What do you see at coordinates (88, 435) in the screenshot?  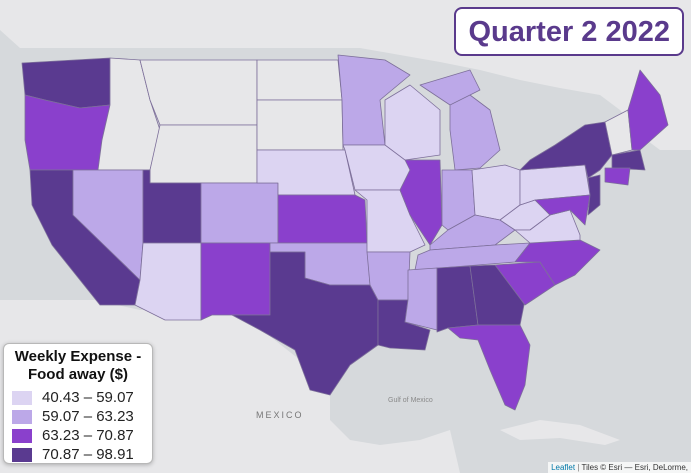 I see `legend-label: 63.23 – 70.87` at bounding box center [88, 435].